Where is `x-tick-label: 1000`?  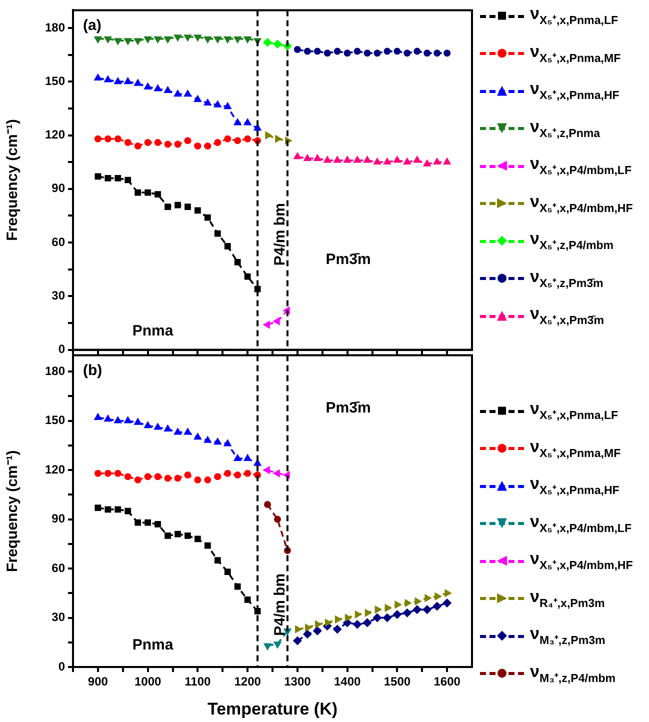
x-tick-label: 1000 is located at coordinates (148, 681).